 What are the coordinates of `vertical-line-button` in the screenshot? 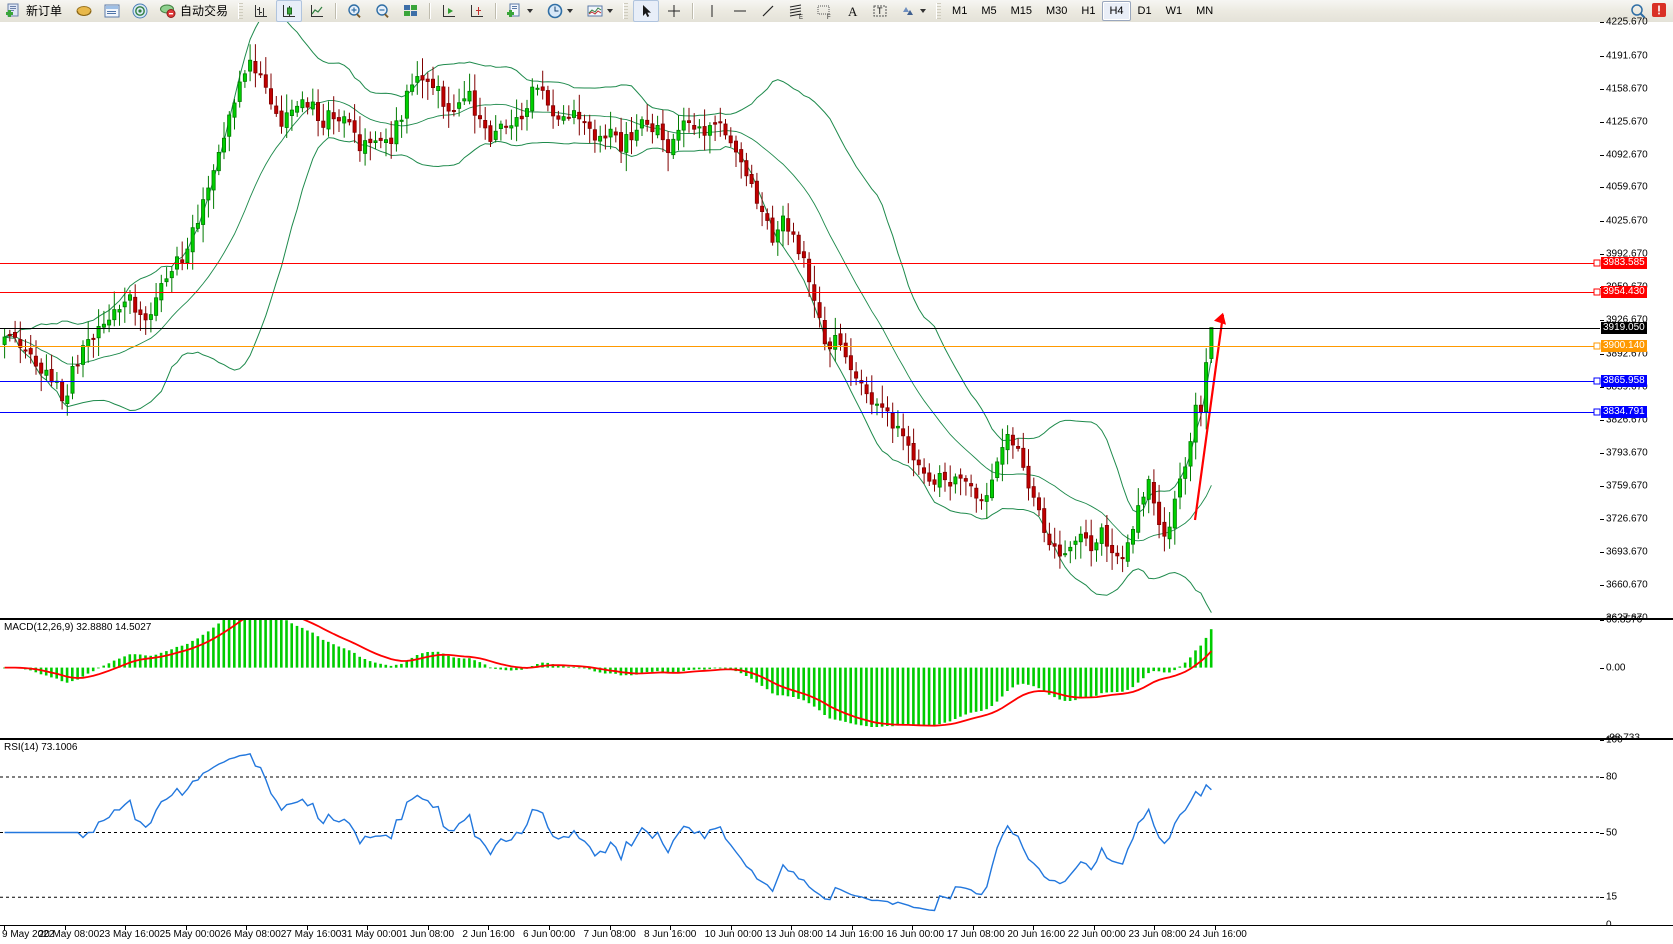 It's located at (712, 11).